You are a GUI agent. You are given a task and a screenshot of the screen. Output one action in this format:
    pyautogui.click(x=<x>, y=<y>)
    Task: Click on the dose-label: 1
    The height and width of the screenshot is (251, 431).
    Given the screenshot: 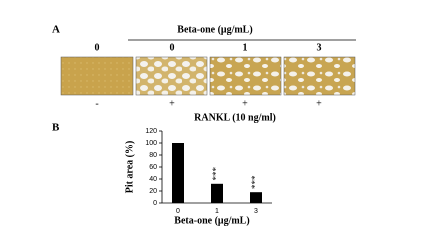 What is the action you would take?
    pyautogui.click(x=245, y=47)
    